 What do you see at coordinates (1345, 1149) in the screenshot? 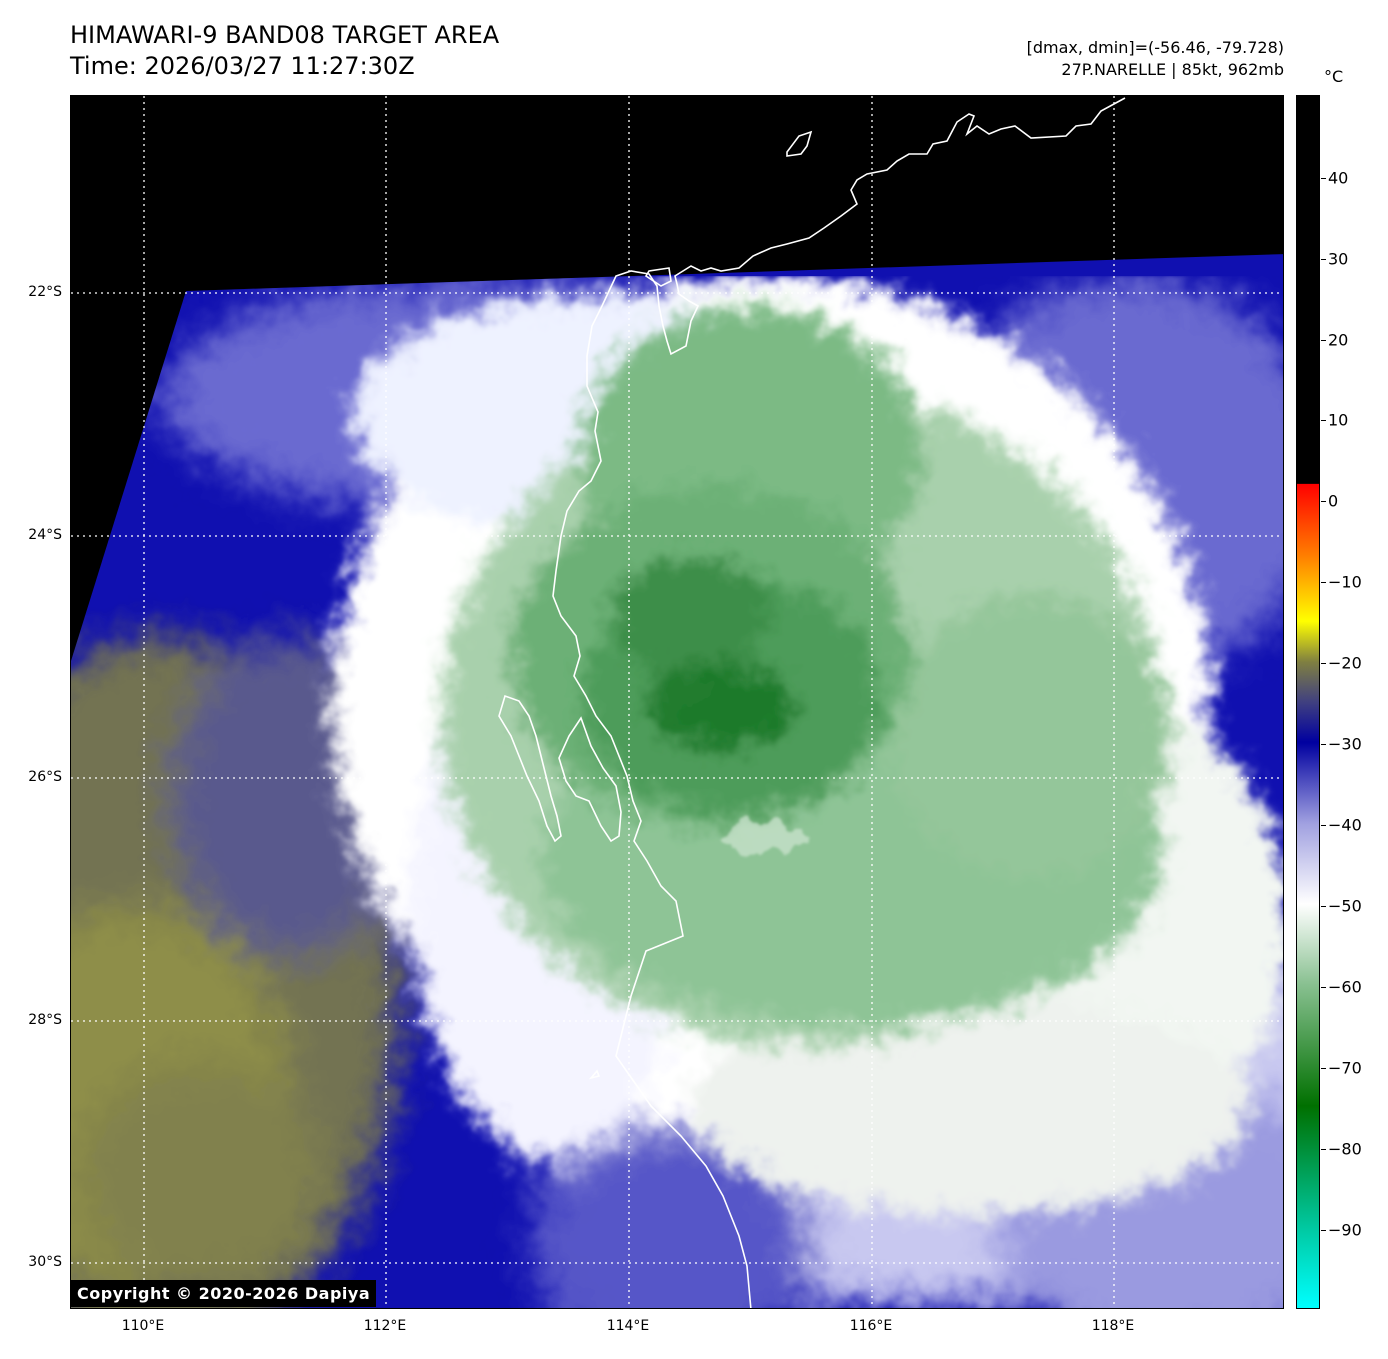
I see `colorbar-label-minus-80: −80` at bounding box center [1345, 1149].